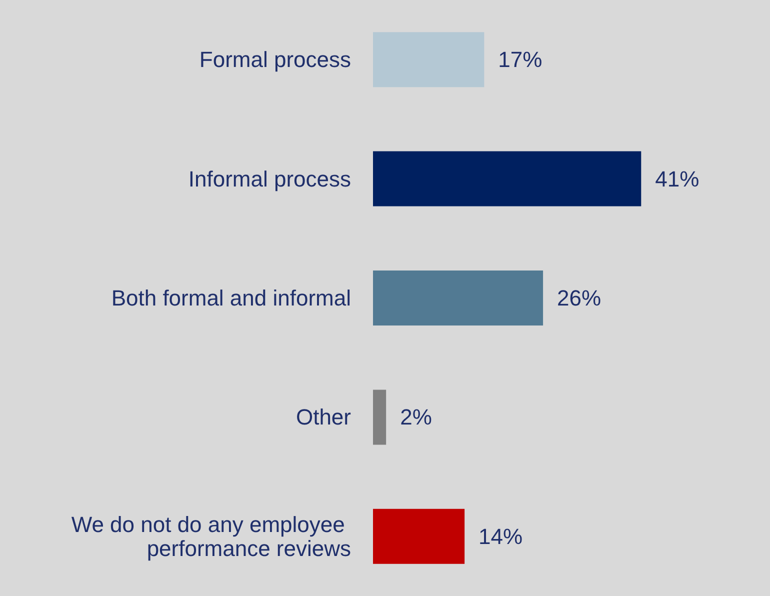 The height and width of the screenshot is (596, 770). Describe the element at coordinates (231, 298) in the screenshot. I see `y-tick-label: Both formal and informal` at that location.